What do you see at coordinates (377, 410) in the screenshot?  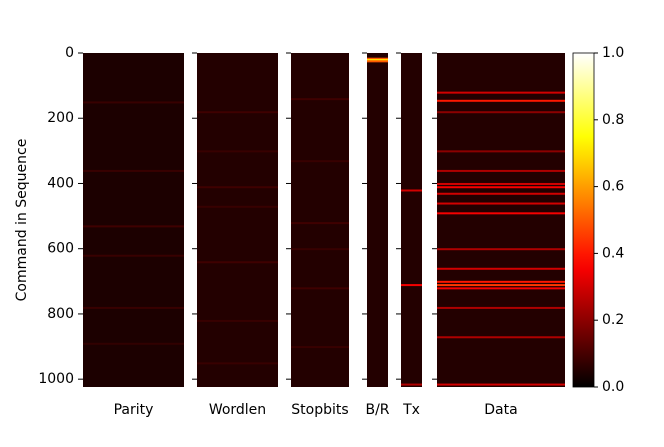 I see `panel-label: B/R` at bounding box center [377, 410].